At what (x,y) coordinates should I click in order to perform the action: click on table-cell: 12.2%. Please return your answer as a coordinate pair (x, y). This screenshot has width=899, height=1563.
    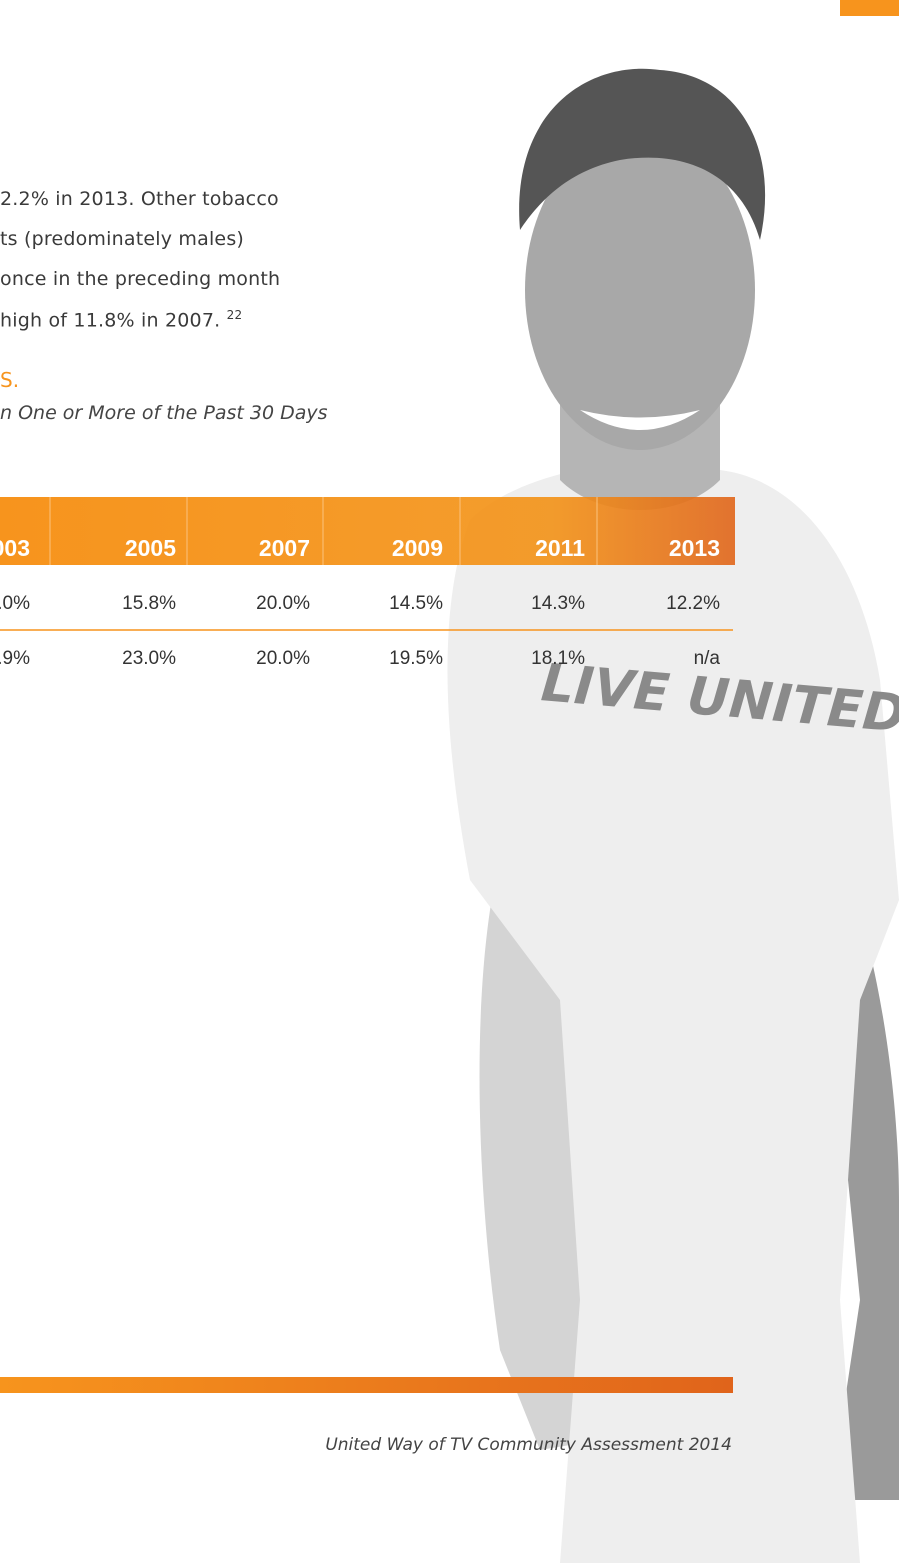
    Looking at the image, I should click on (693, 603).